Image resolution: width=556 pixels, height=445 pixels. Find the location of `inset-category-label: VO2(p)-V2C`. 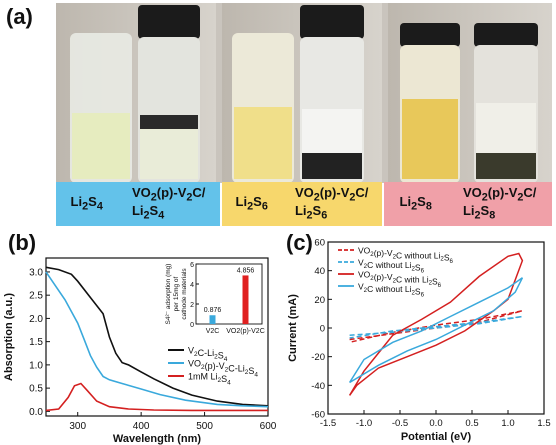

inset-category-label: VO2(p)-V2C is located at coordinates (245, 331).